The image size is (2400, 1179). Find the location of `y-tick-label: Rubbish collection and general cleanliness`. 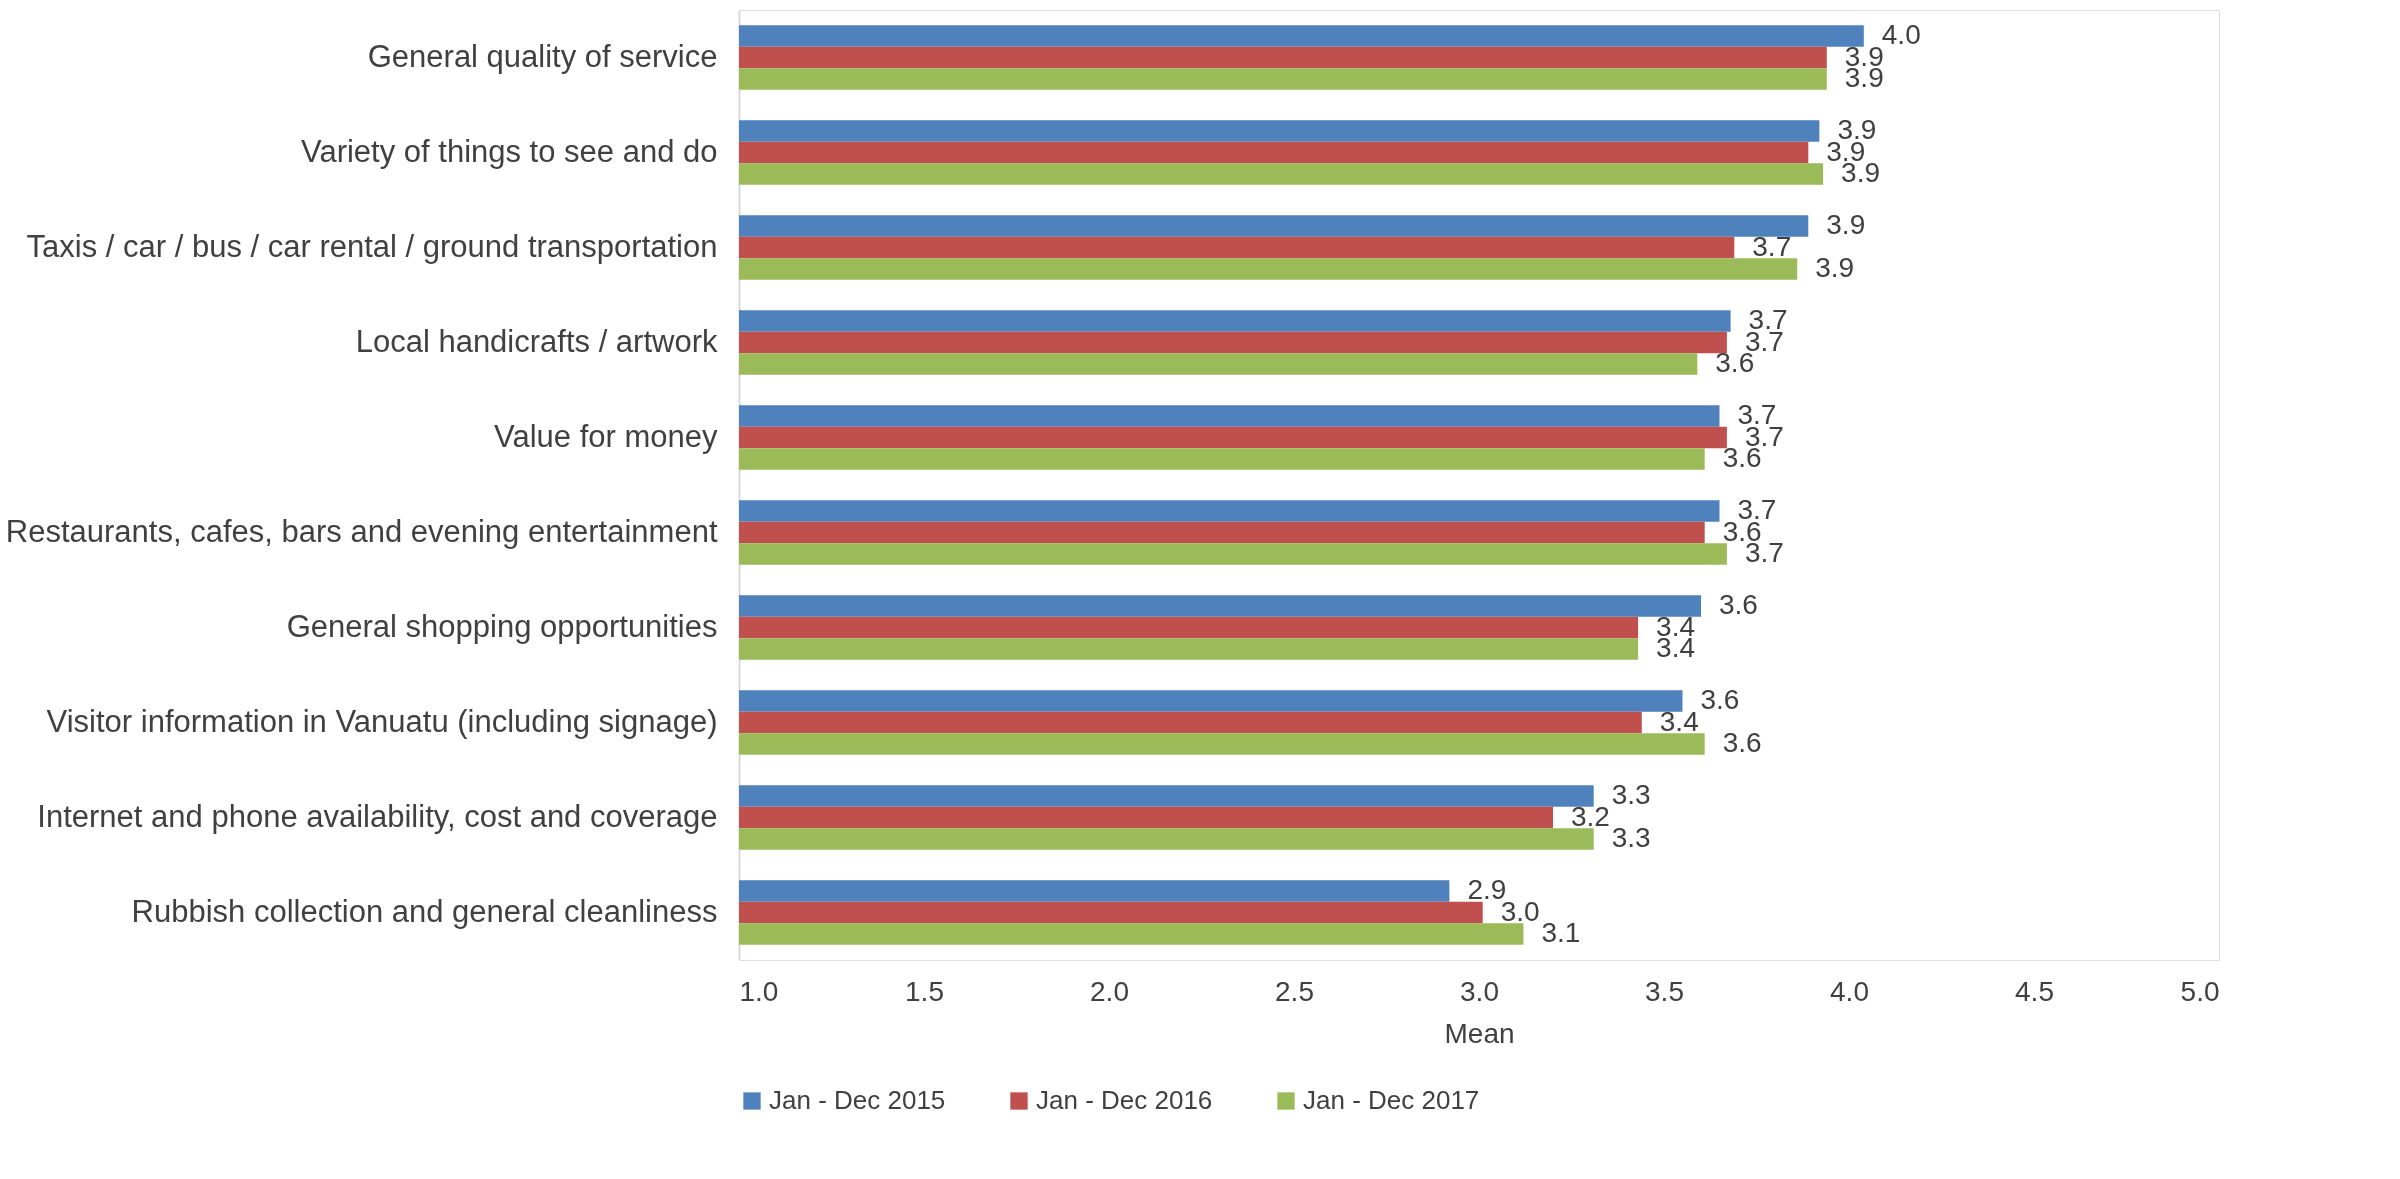

y-tick-label: Rubbish collection and general cleanliness is located at coordinates (424, 911).